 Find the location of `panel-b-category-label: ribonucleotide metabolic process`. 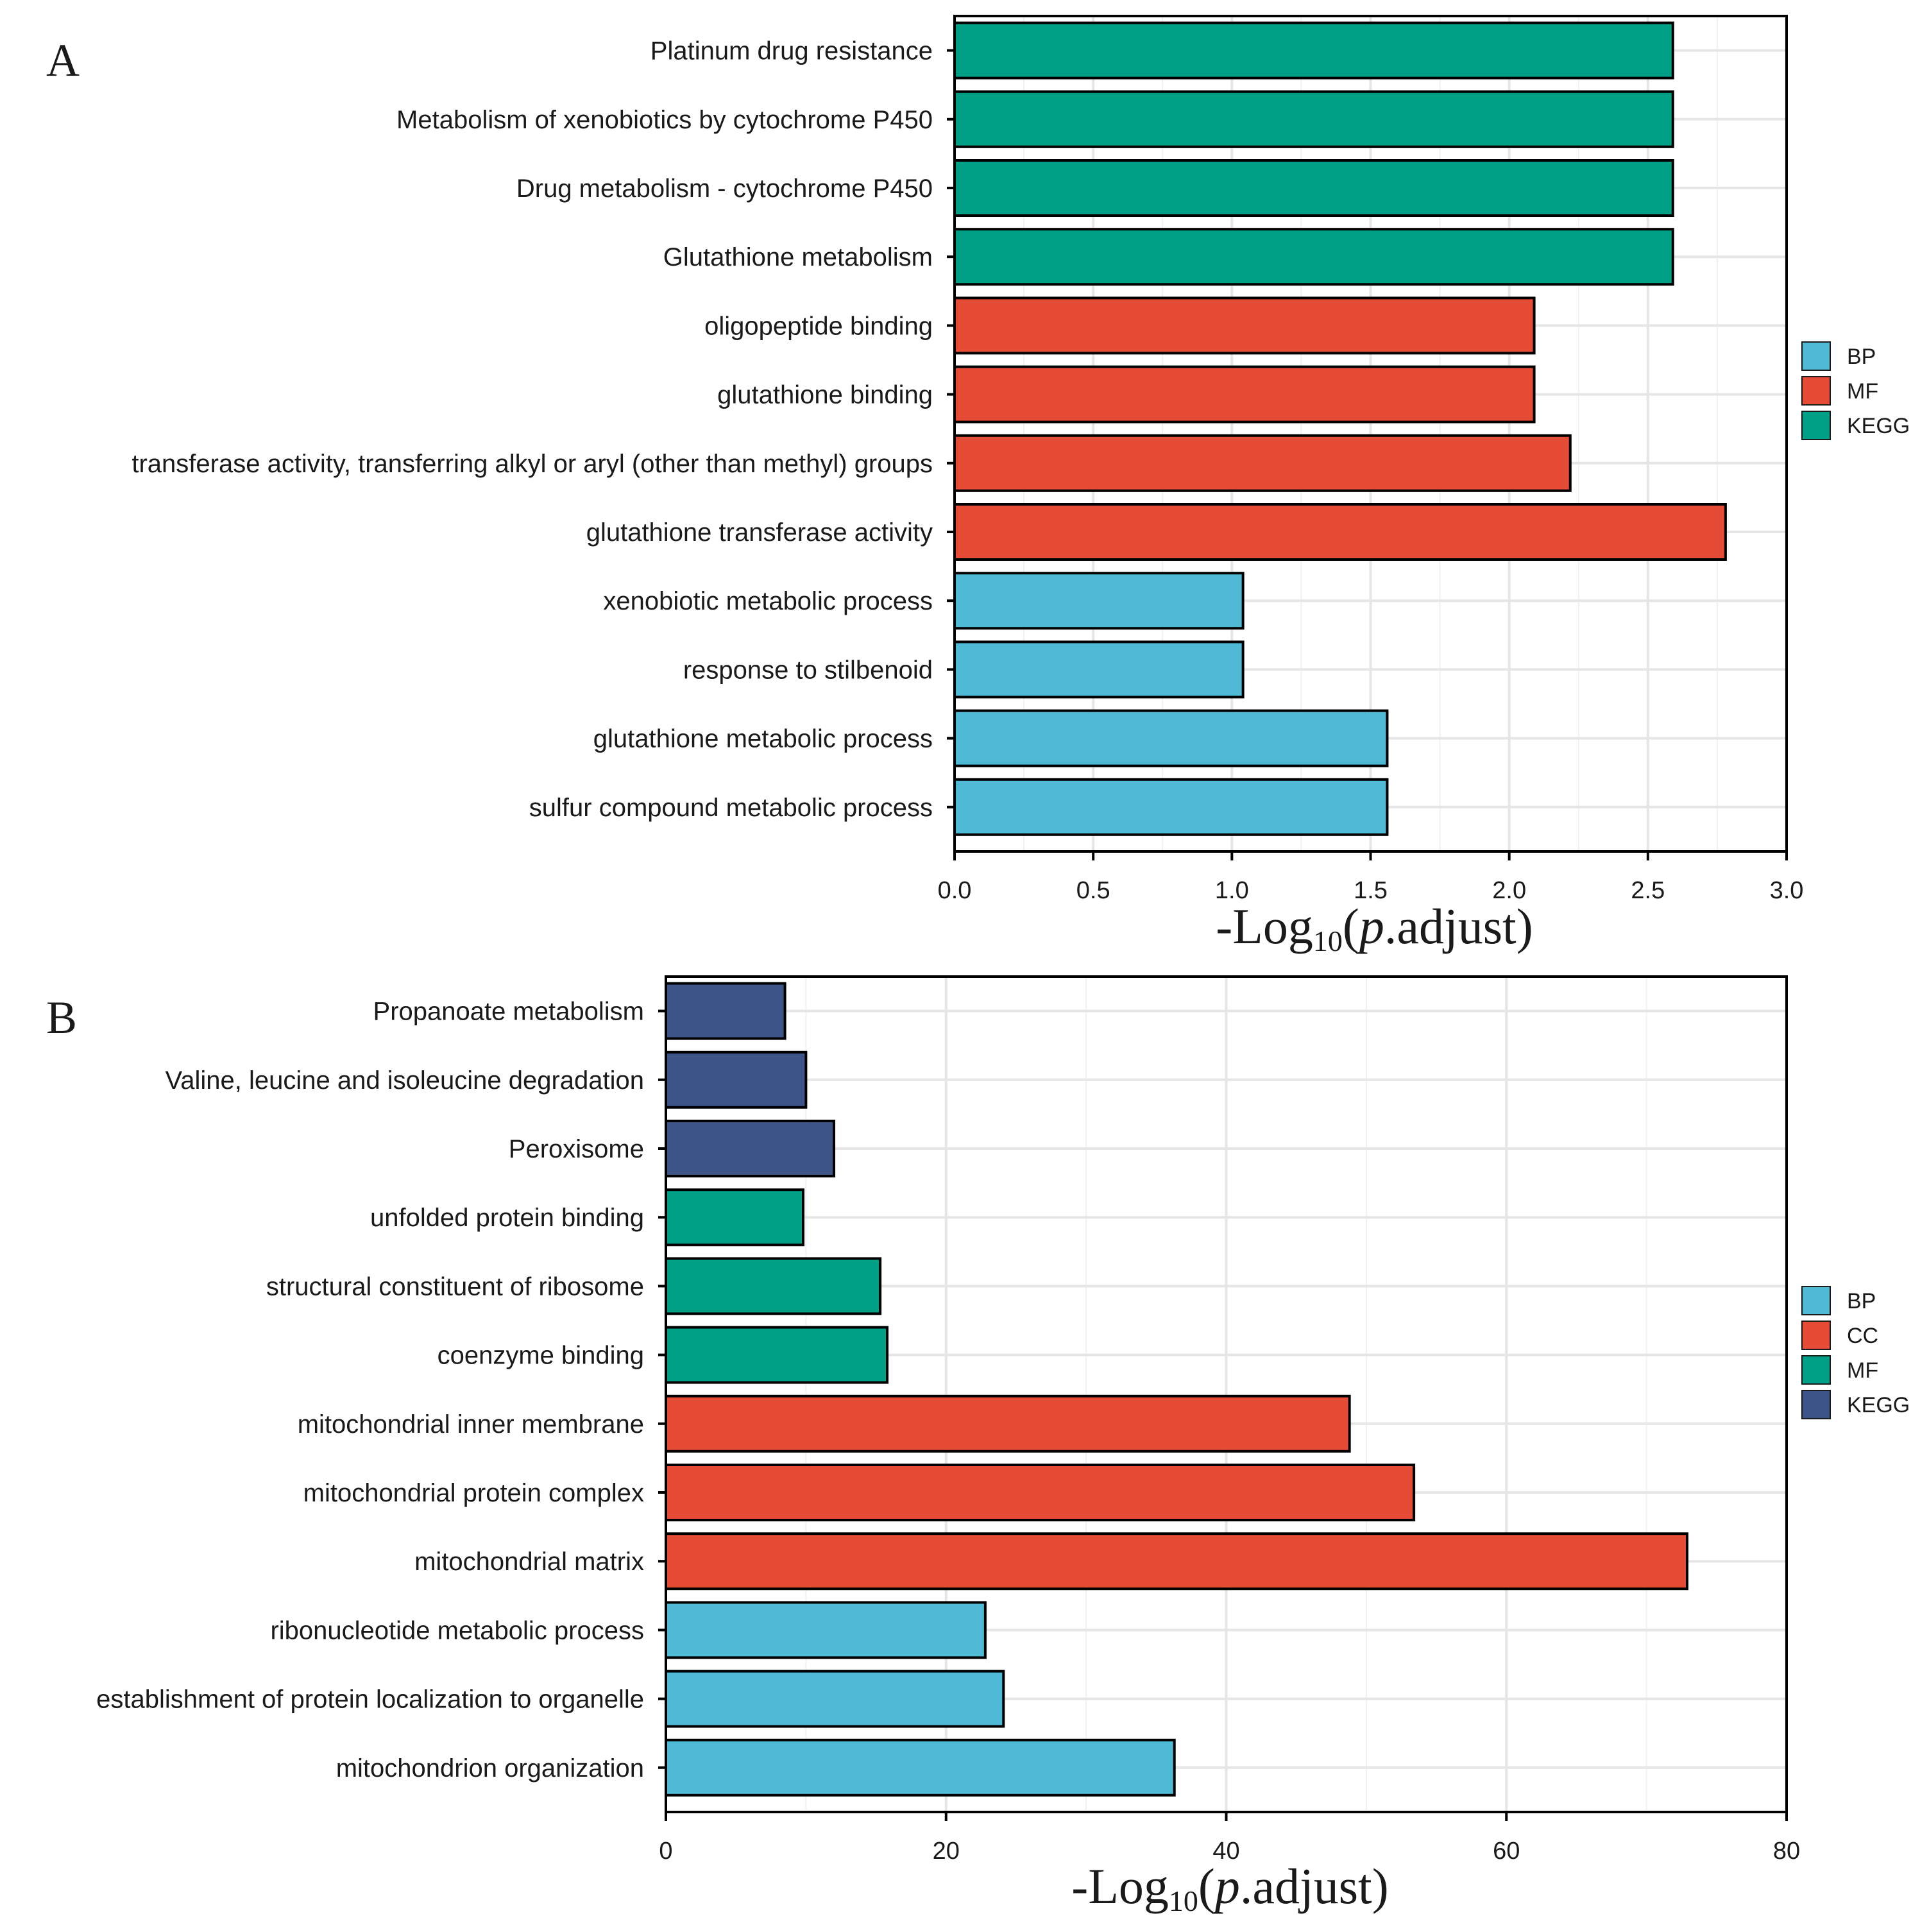

panel-b-category-label: ribonucleotide metabolic process is located at coordinates (457, 1631).